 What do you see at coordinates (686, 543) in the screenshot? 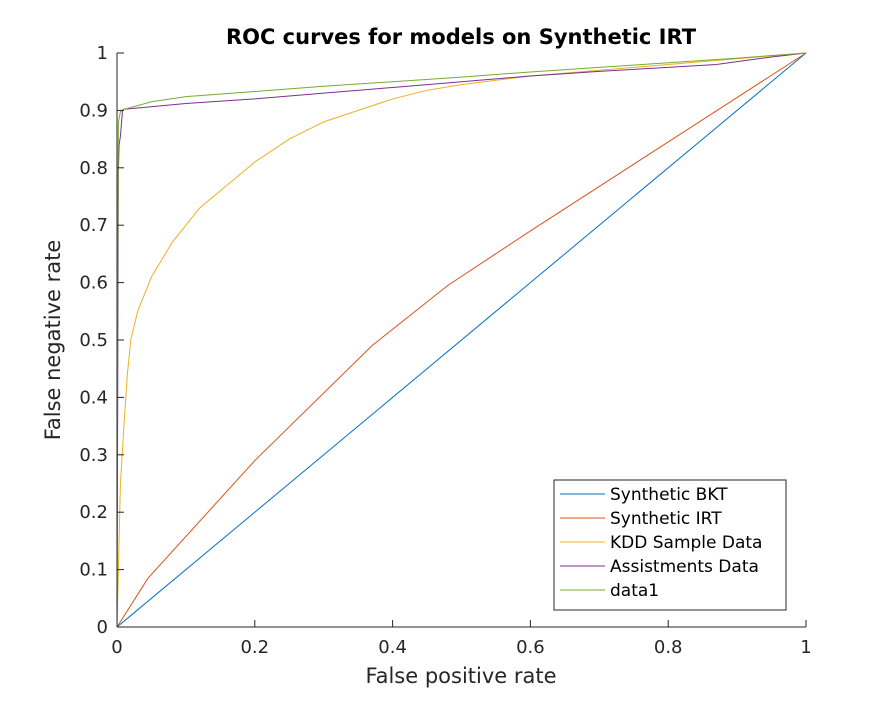
I see `legend-label: KDD Sample Data` at bounding box center [686, 543].